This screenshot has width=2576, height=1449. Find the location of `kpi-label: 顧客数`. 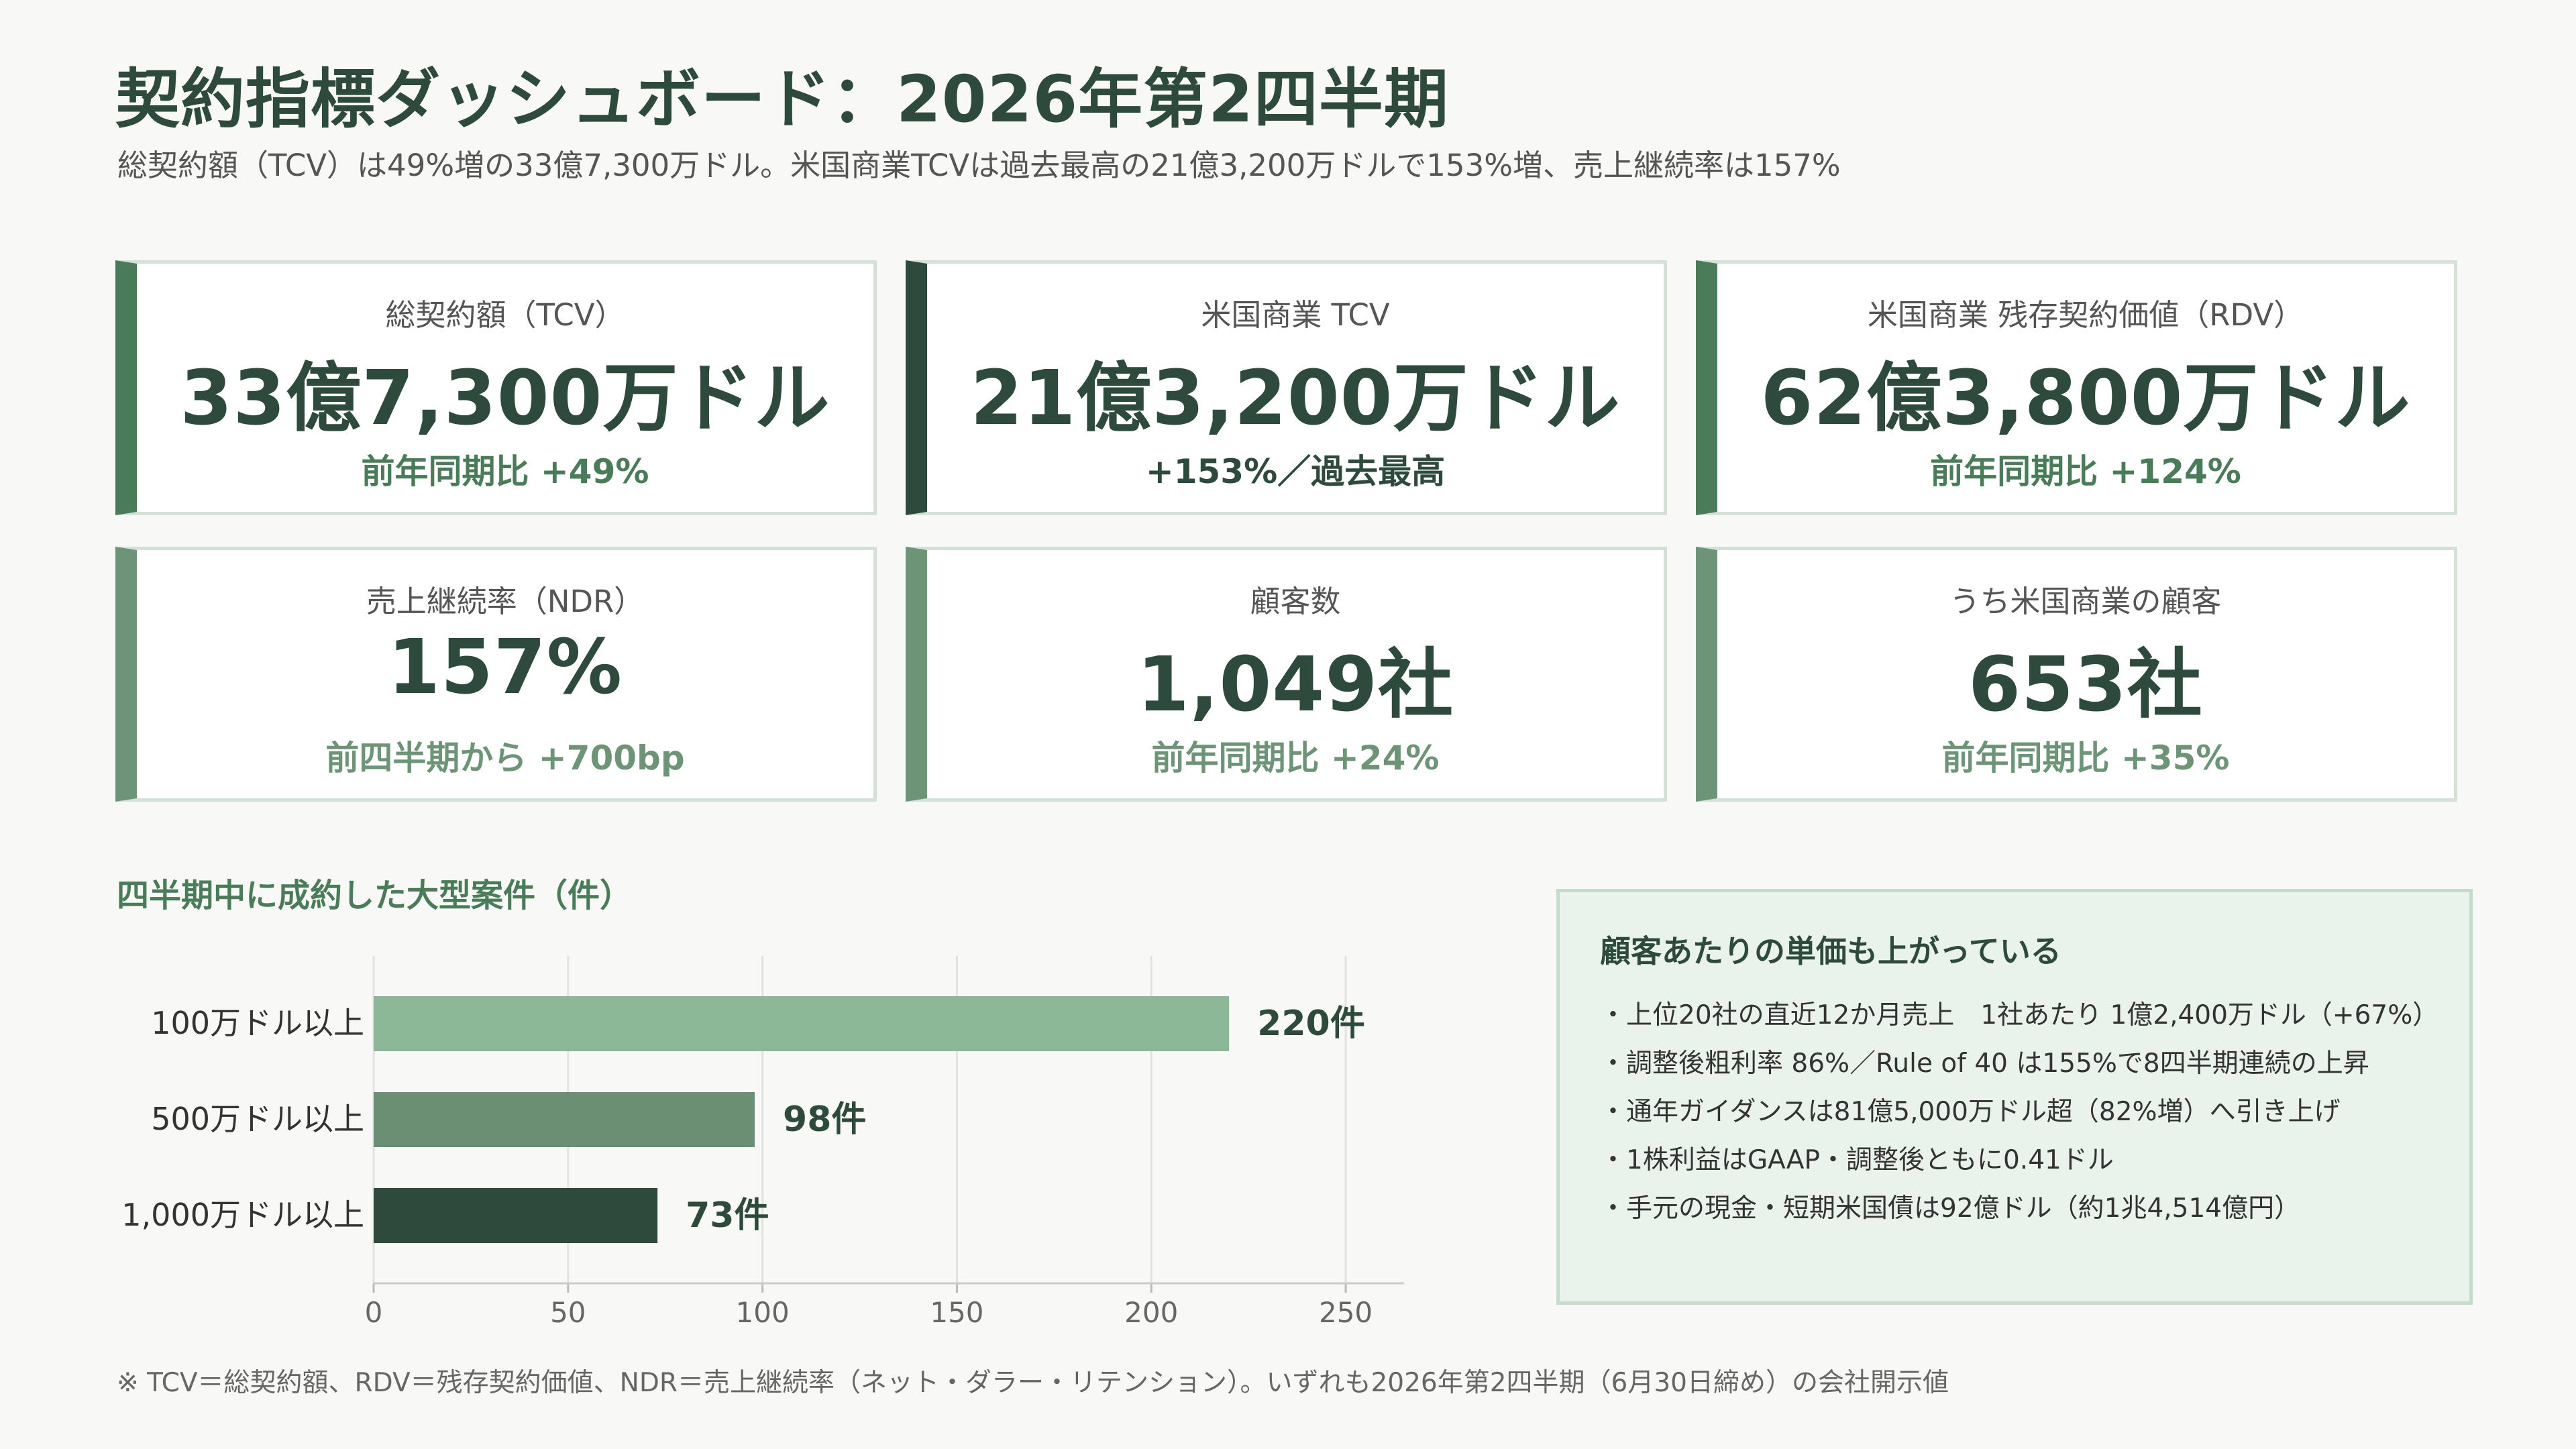

kpi-label: 顧客数 is located at coordinates (1295, 601).